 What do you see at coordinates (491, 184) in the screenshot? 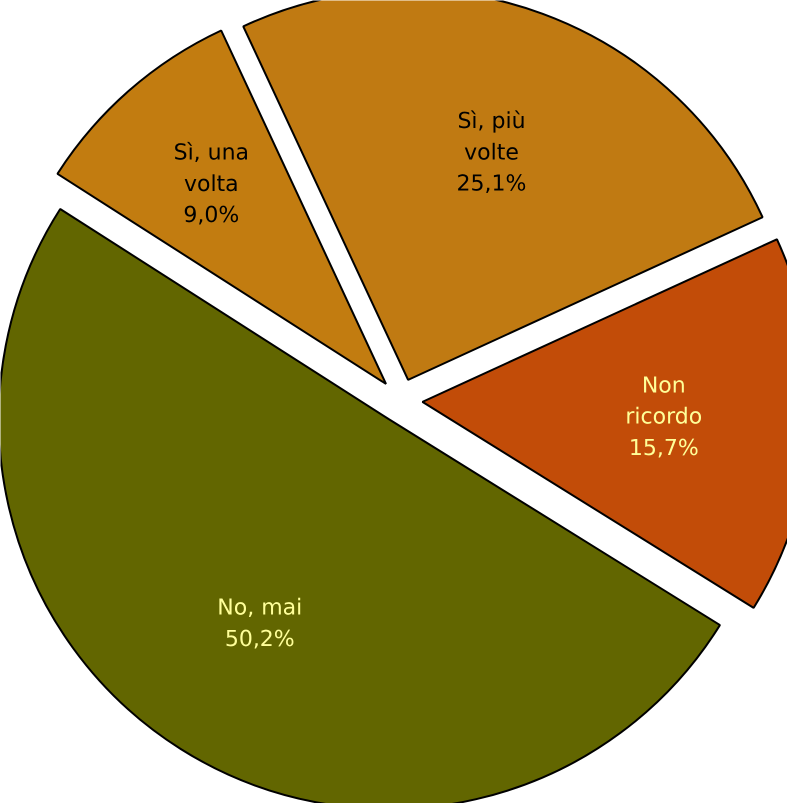
I see `data-label: 25,1%` at bounding box center [491, 184].